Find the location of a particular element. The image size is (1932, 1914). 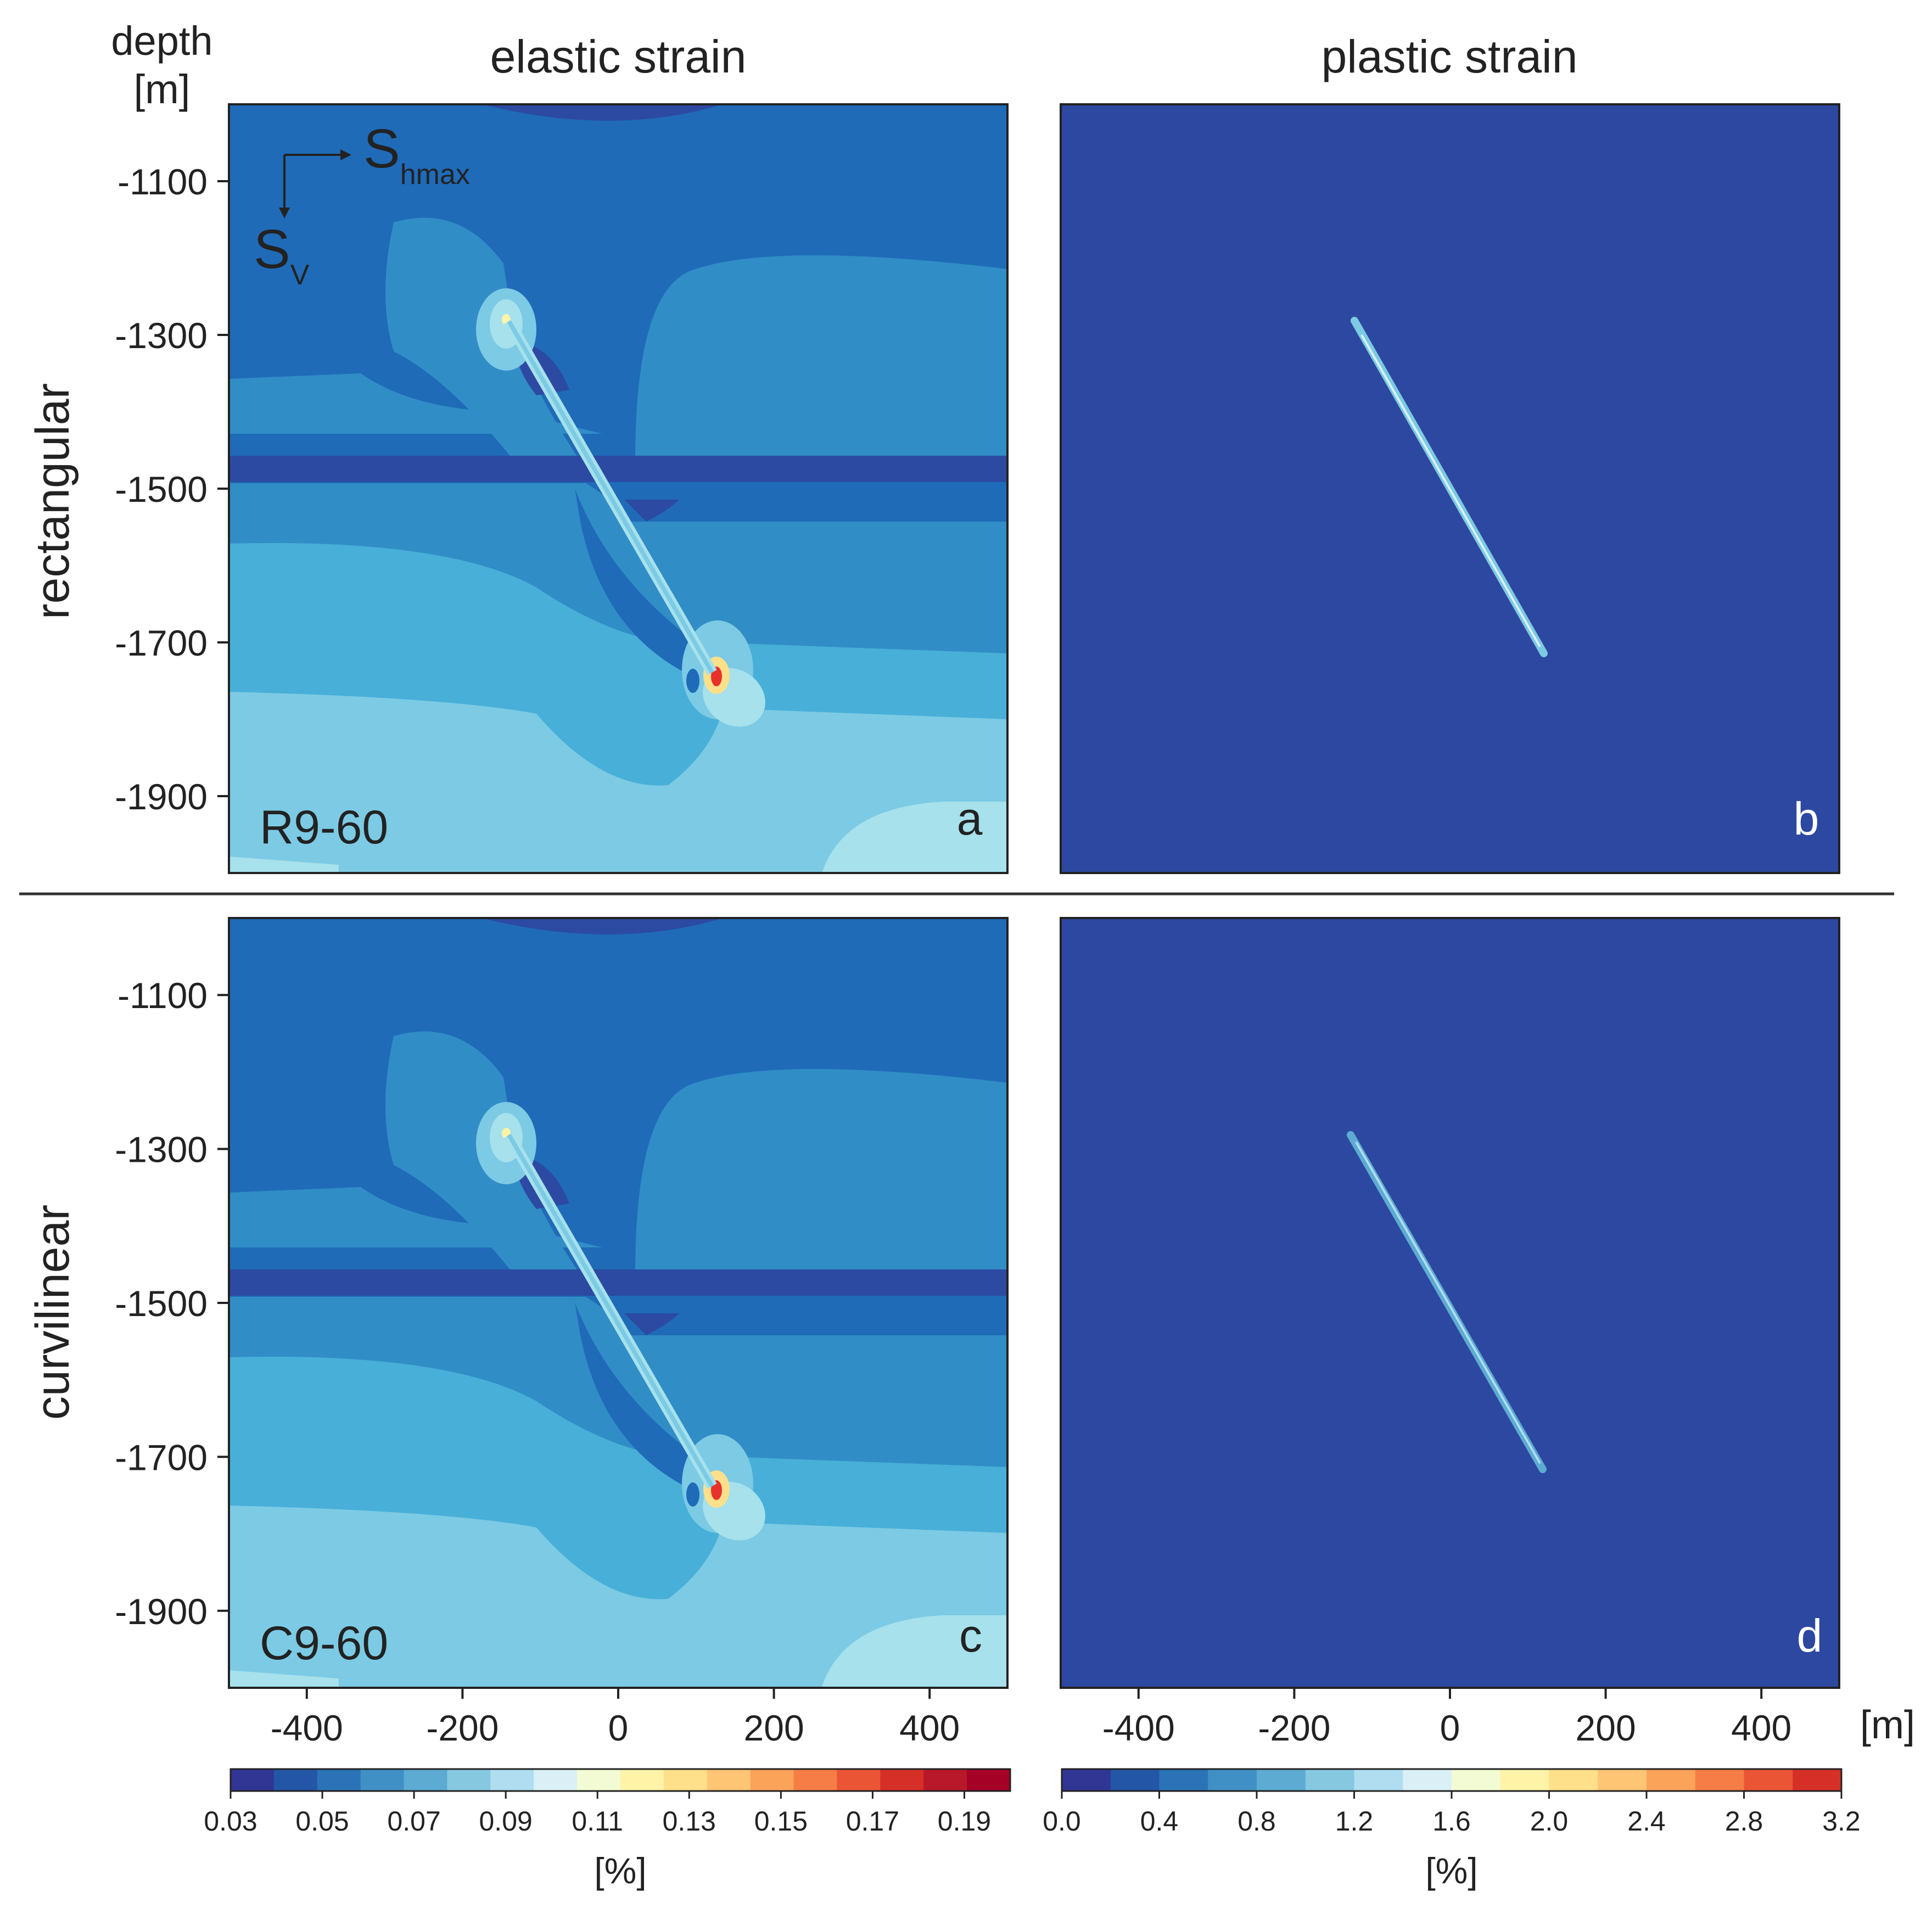

panel-d-letter: d is located at coordinates (1810, 1635).